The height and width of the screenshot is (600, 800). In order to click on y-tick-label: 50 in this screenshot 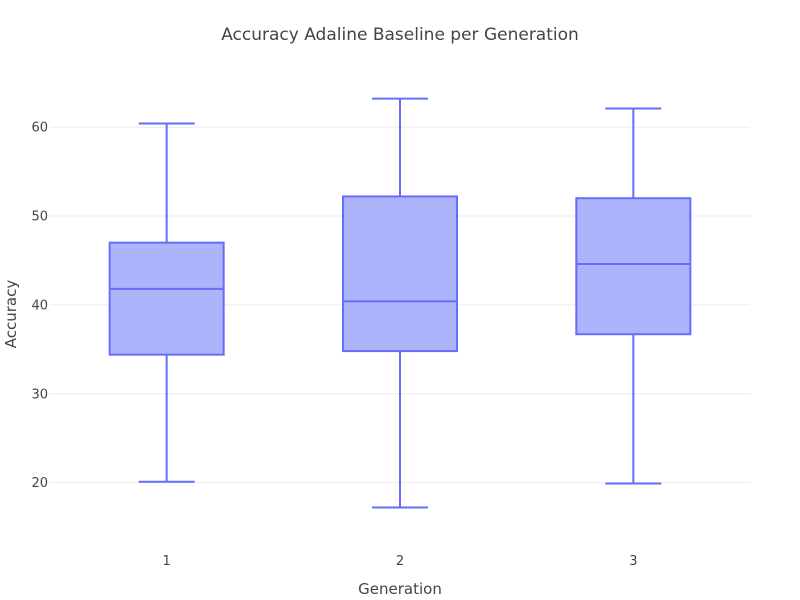, I will do `click(39, 217)`.